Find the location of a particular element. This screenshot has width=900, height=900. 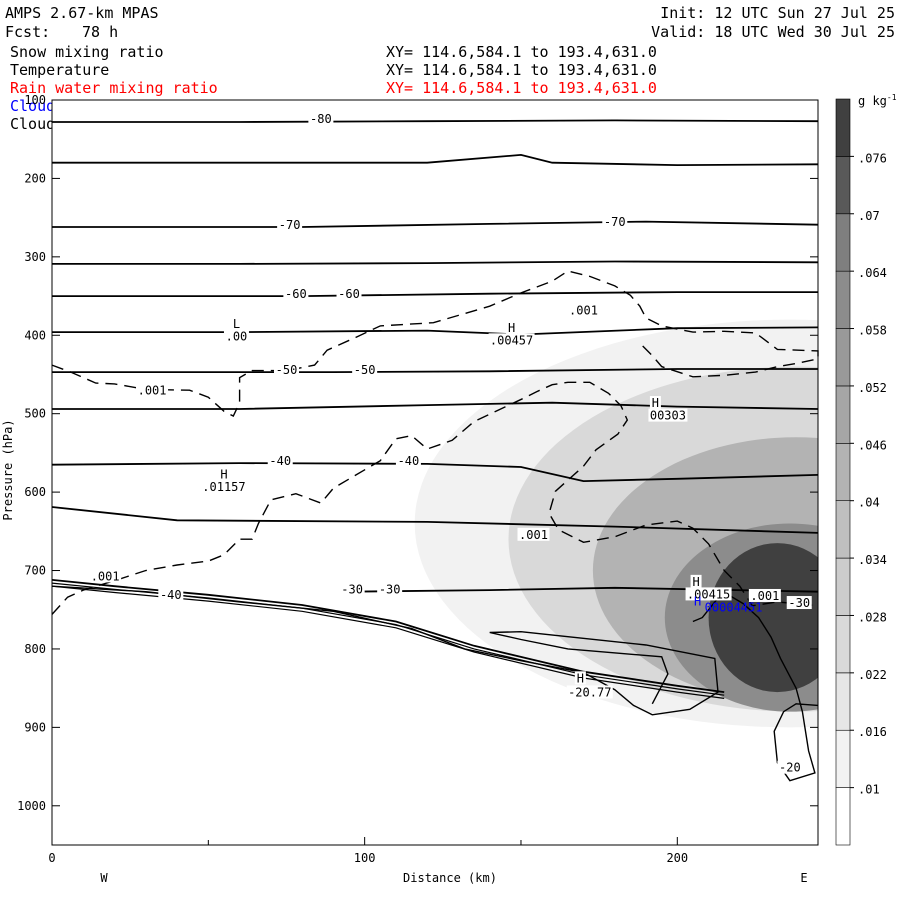

x-tick-label: 100 is located at coordinates (365, 858).